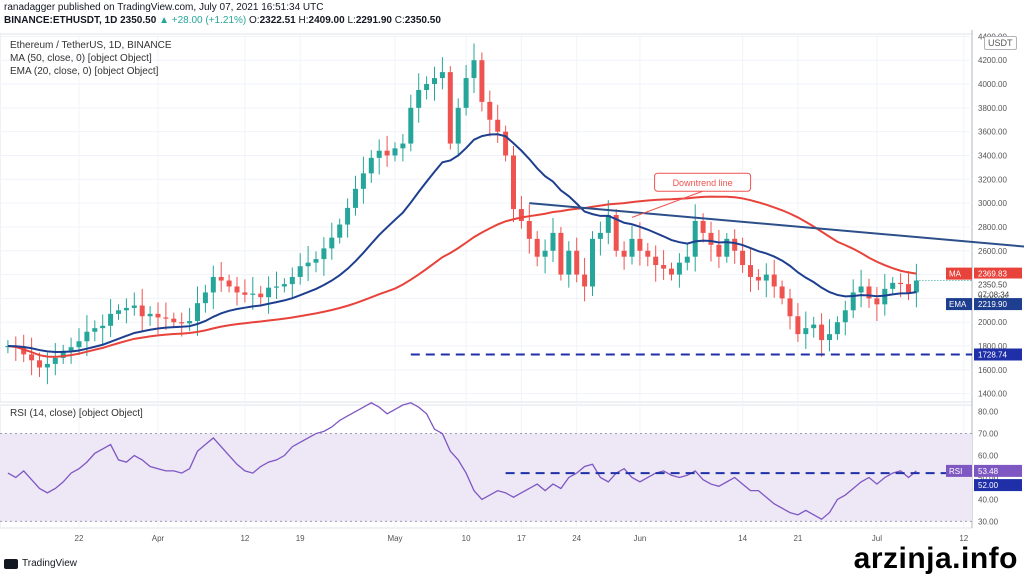 The image size is (1024, 578). Describe the element at coordinates (84, 71) in the screenshot. I see `ema-legend: EMA (20, close, 0) [object Object]` at that location.